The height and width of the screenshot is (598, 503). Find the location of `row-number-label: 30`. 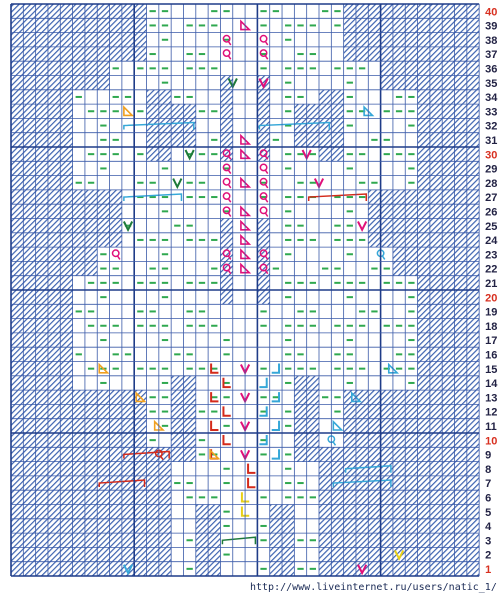

row-number-label: 30 is located at coordinates (491, 155).